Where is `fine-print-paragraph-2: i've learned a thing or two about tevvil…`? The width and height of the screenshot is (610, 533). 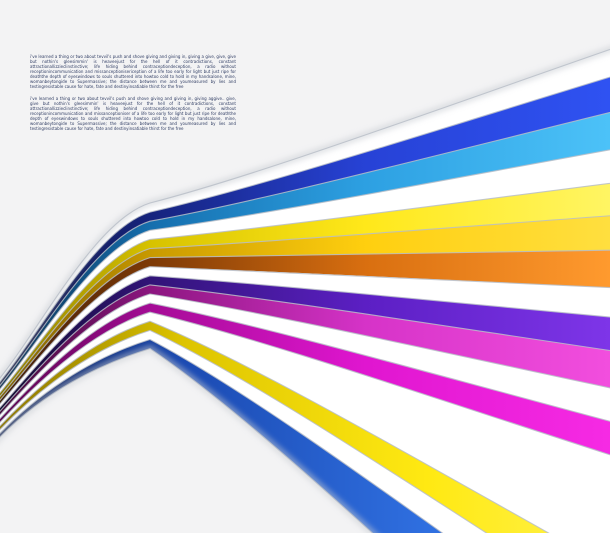
fine-print-paragraph-2: i've learned a thing or two about tevvil… is located at coordinates (133, 113).